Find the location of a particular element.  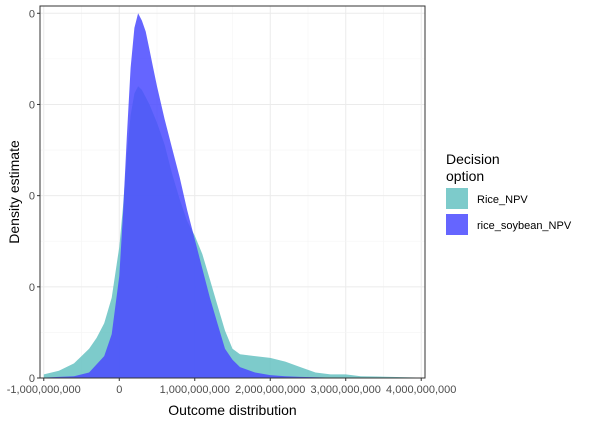

legend-title: option is located at coordinates (465, 176).